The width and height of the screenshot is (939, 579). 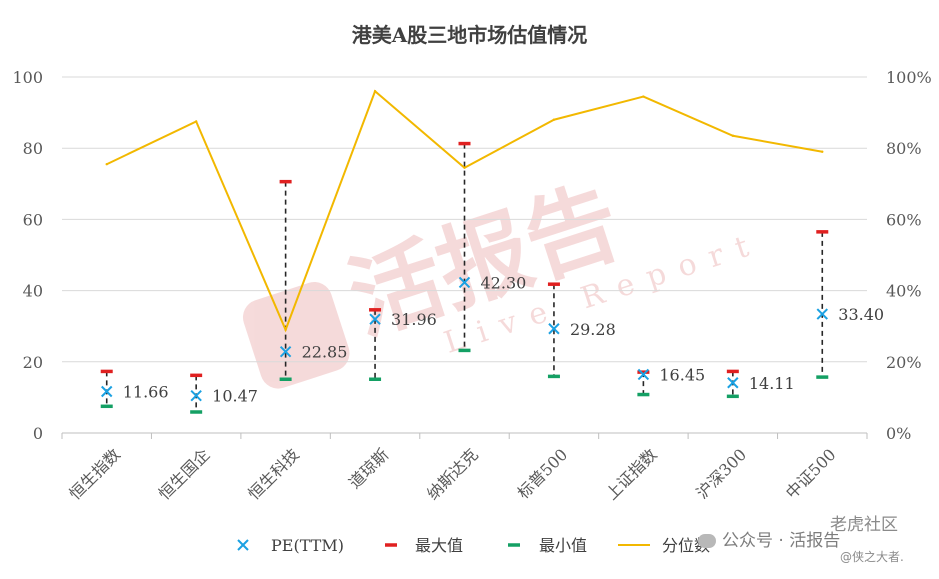 I want to click on y-left-tick-label: 80, so click(x=33, y=148).